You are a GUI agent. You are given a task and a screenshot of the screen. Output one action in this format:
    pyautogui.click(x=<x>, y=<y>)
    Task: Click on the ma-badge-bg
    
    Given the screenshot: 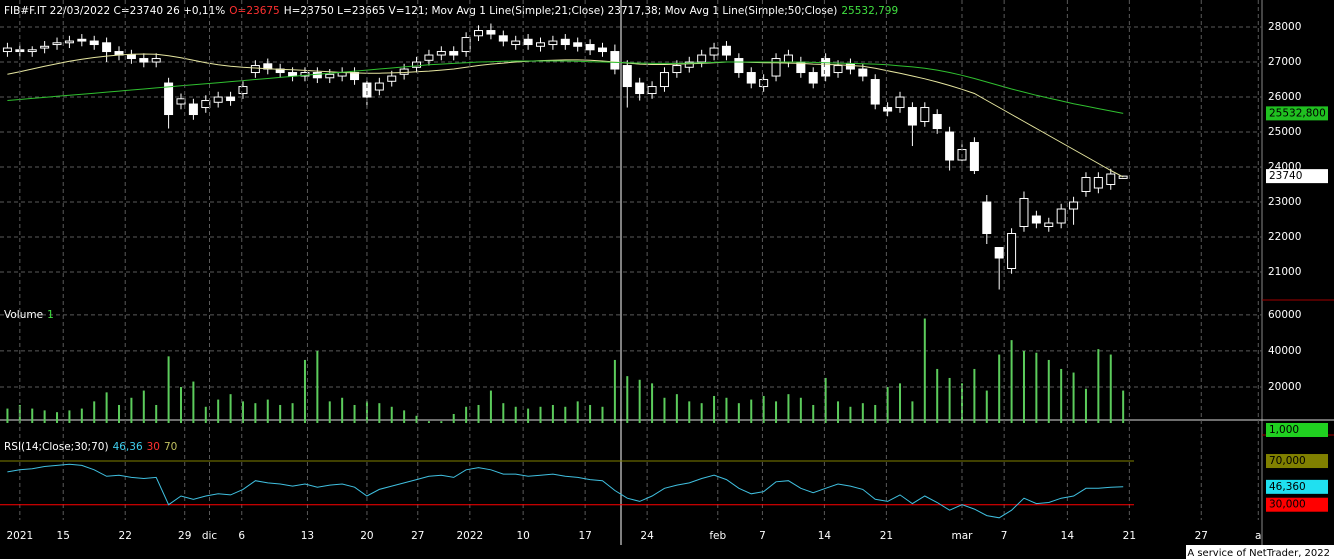 What is the action you would take?
    pyautogui.click(x=1297, y=113)
    